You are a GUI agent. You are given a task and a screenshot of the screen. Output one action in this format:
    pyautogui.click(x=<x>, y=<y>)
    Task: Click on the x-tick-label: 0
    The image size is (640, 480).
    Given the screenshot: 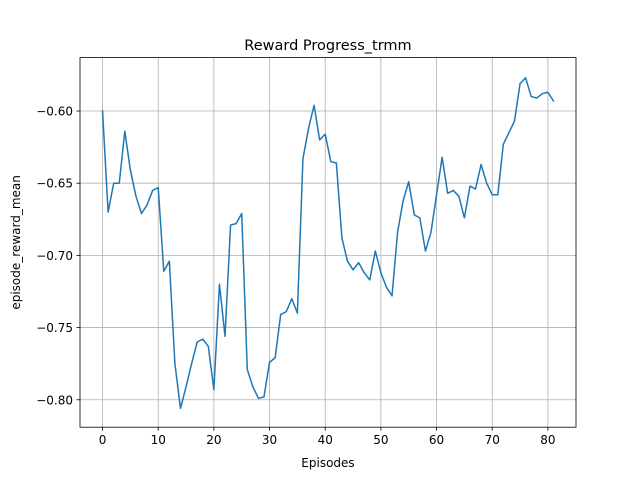 What is the action you would take?
    pyautogui.click(x=103, y=440)
    